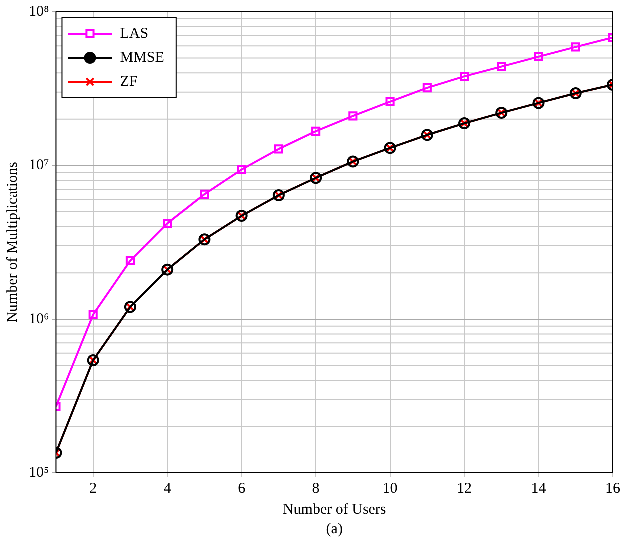 The height and width of the screenshot is (541, 629). What do you see at coordinates (334, 529) in the screenshot?
I see `text: (a)` at bounding box center [334, 529].